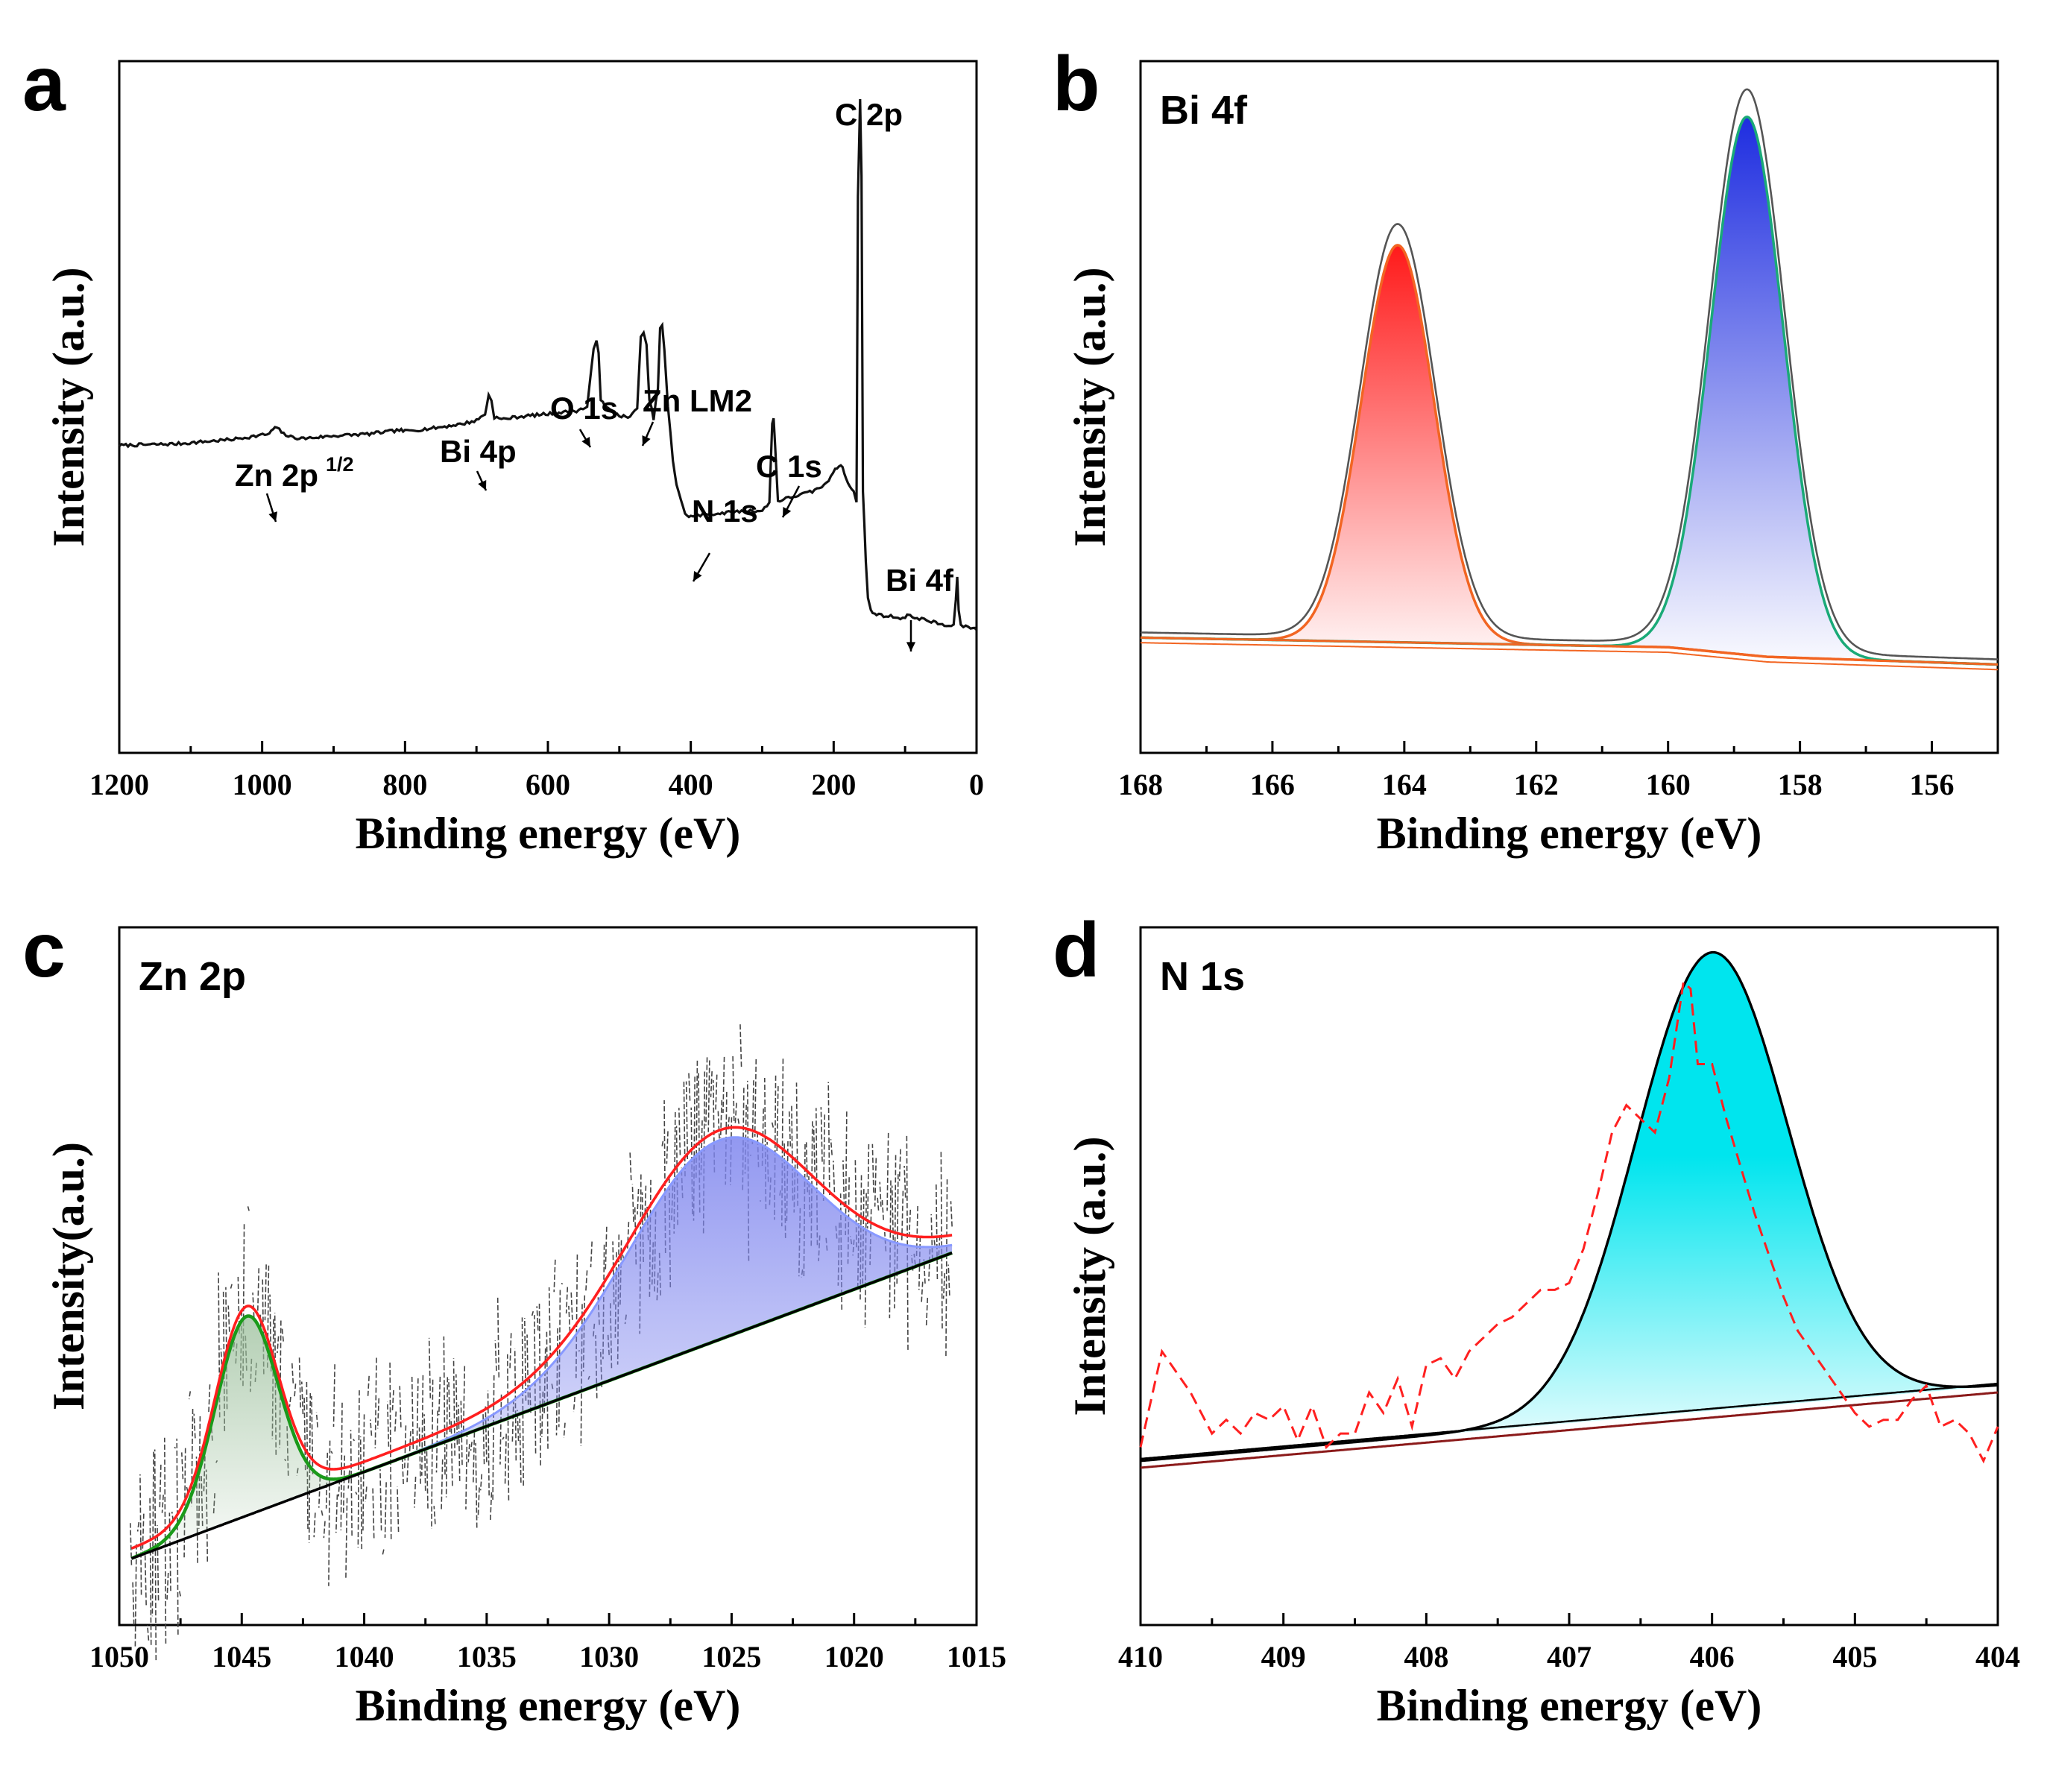 Image resolution: width=2047 pixels, height=1792 pixels. I want to click on panel-label: a, so click(44, 84).